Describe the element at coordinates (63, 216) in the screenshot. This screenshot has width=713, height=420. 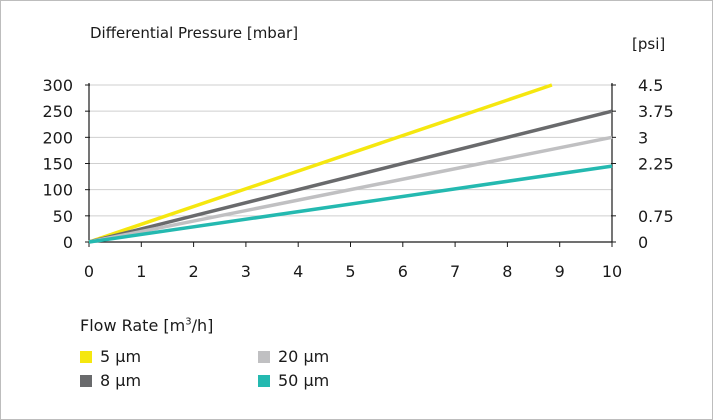
I see `y-tick-label: 50` at that location.